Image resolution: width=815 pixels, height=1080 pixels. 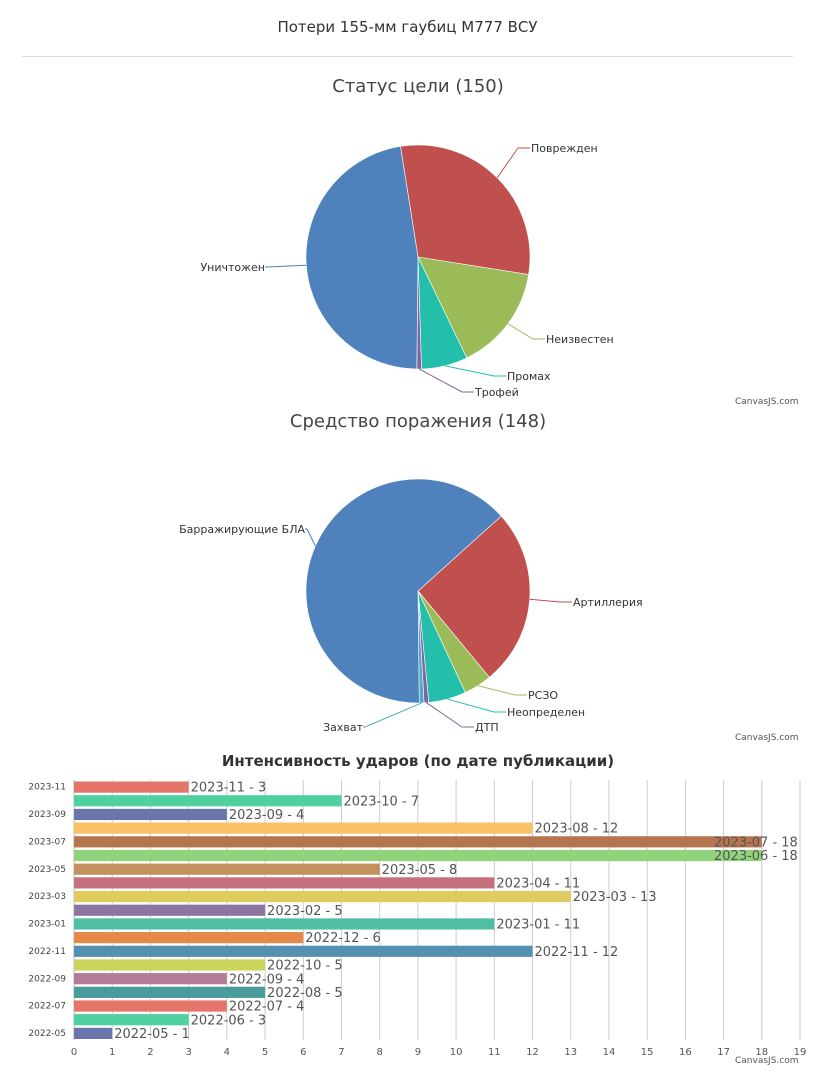 I want to click on bar-data-label: 2023-04 - 11, so click(x=538, y=883).